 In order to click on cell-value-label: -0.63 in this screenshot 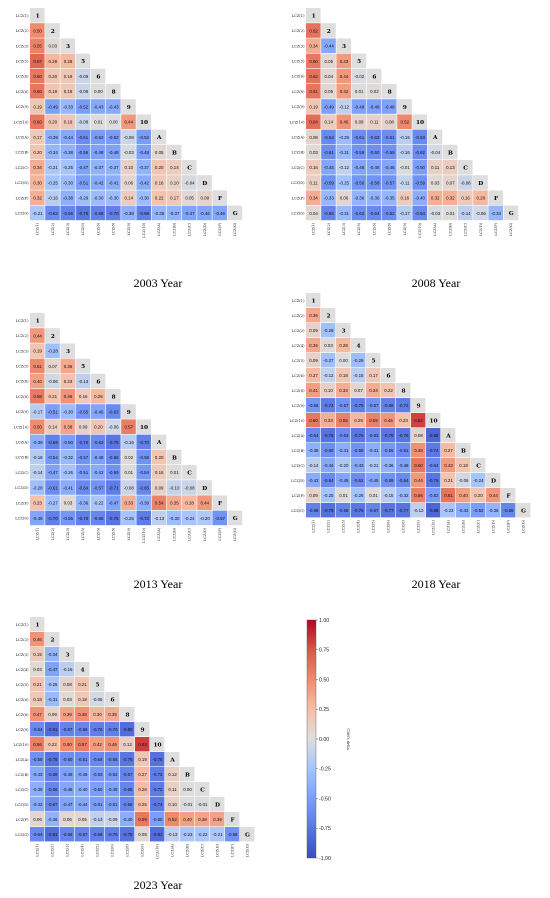, I will do `click(374, 137)`.